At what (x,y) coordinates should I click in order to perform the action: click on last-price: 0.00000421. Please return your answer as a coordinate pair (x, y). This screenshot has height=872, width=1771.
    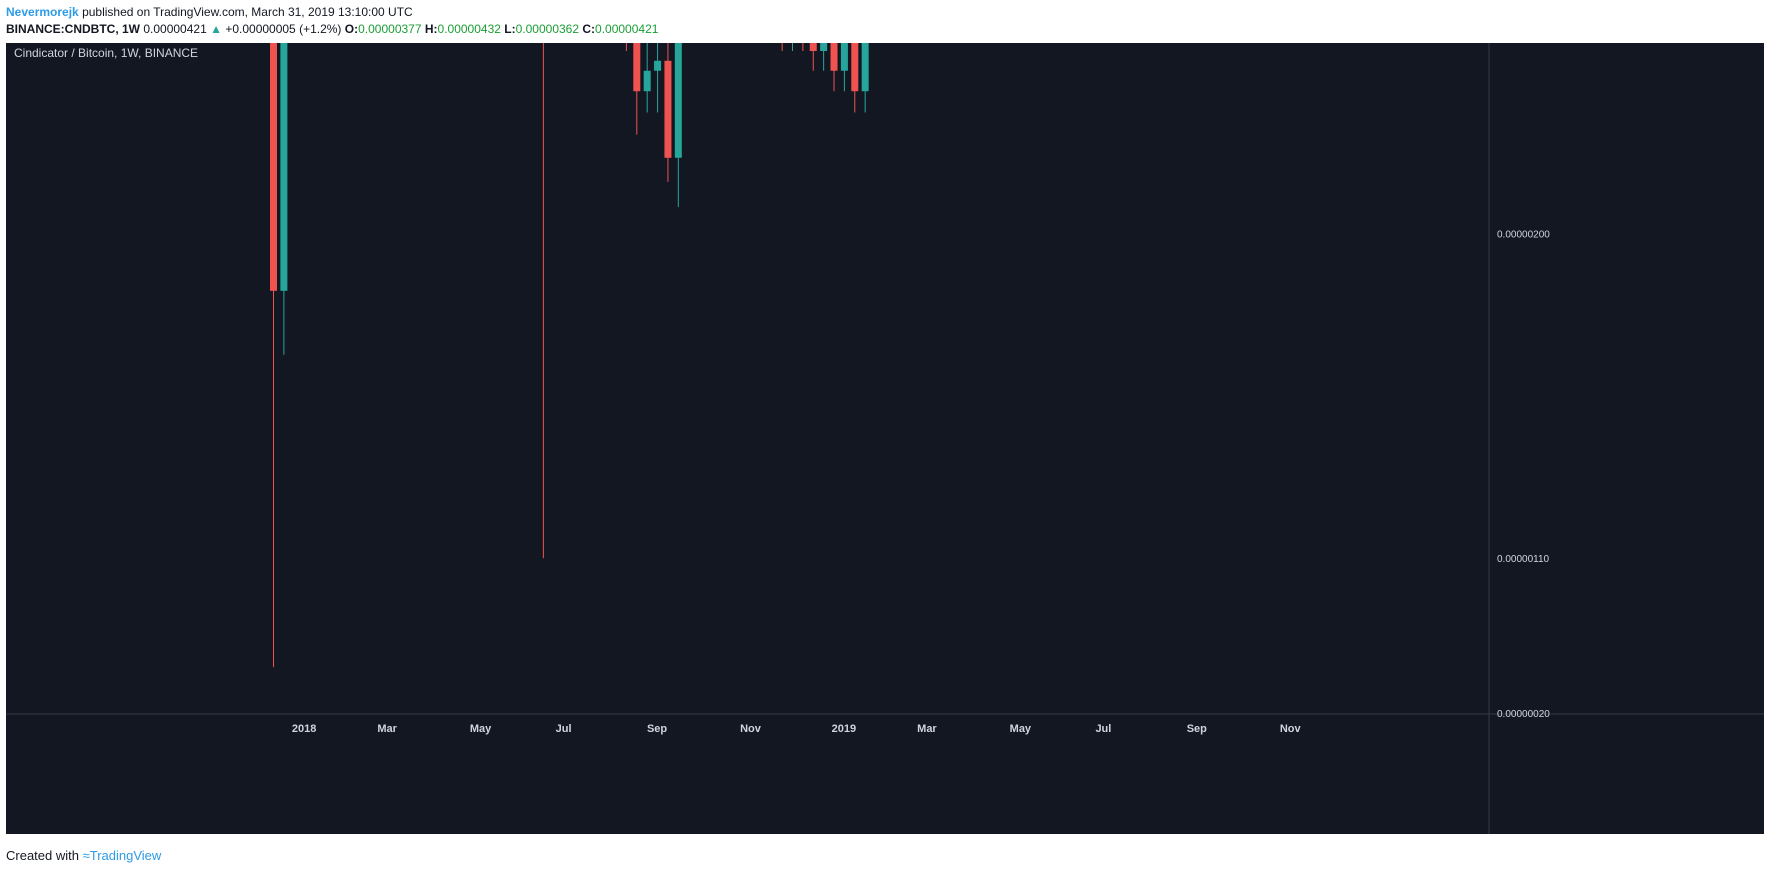
    Looking at the image, I should click on (175, 29).